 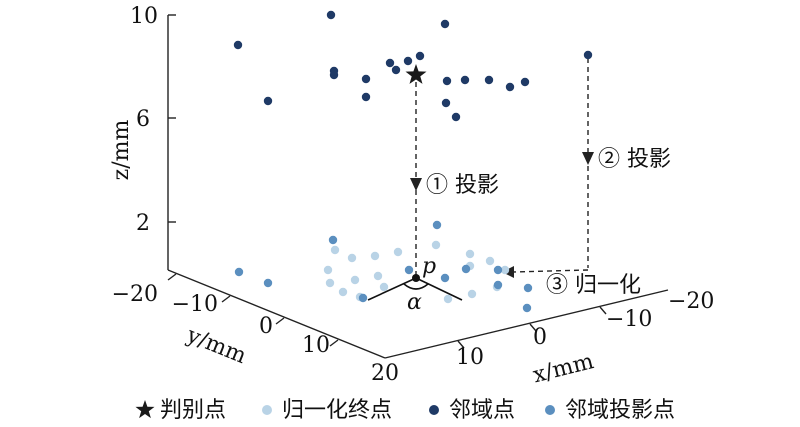 I want to click on x-tick-label-0: 0, so click(x=540, y=337).